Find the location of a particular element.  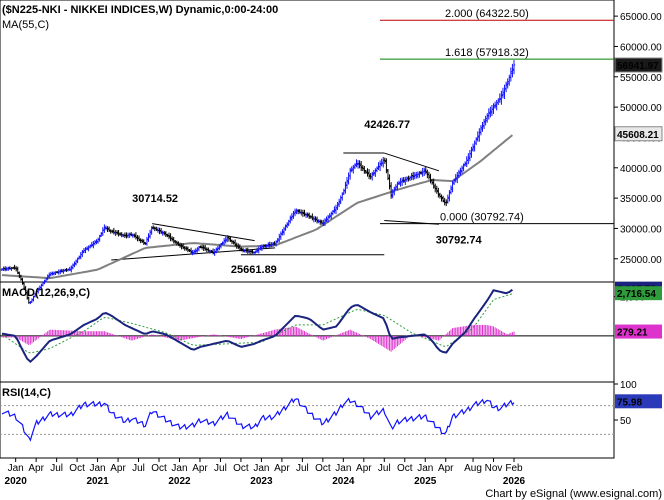

time-axis-year-label: 2021 is located at coordinates (97, 481).